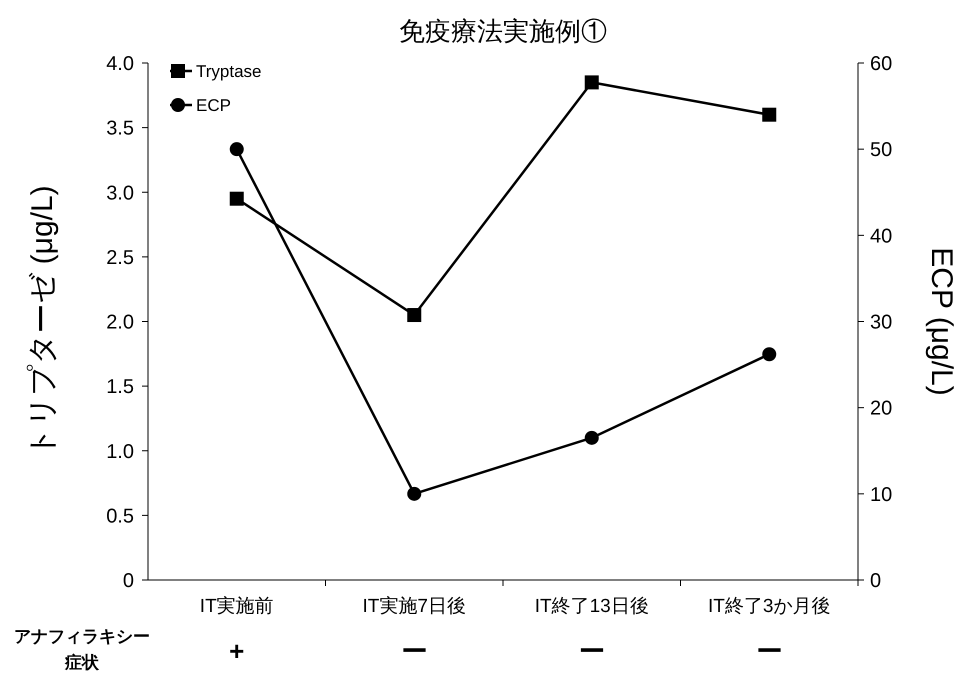 The image size is (966, 678). I want to click on text: 症状, so click(82, 662).